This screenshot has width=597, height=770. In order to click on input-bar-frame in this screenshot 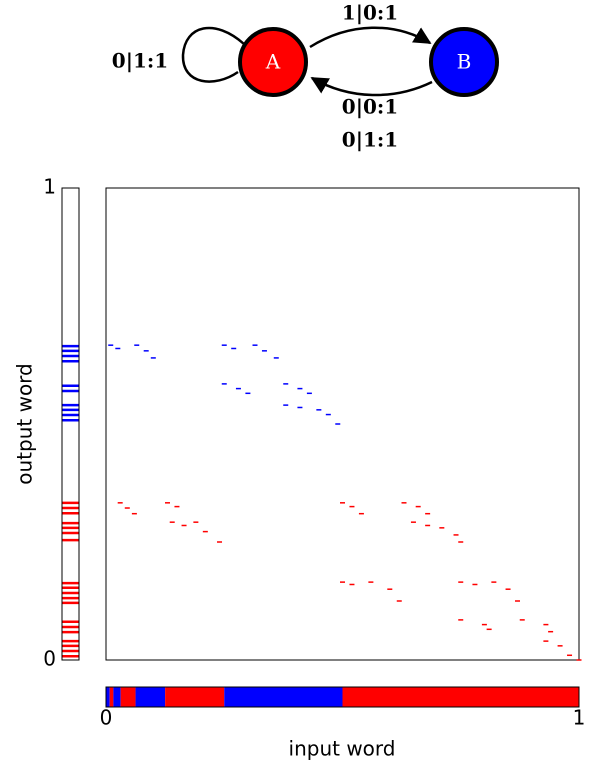, I will do `click(342, 697)`.